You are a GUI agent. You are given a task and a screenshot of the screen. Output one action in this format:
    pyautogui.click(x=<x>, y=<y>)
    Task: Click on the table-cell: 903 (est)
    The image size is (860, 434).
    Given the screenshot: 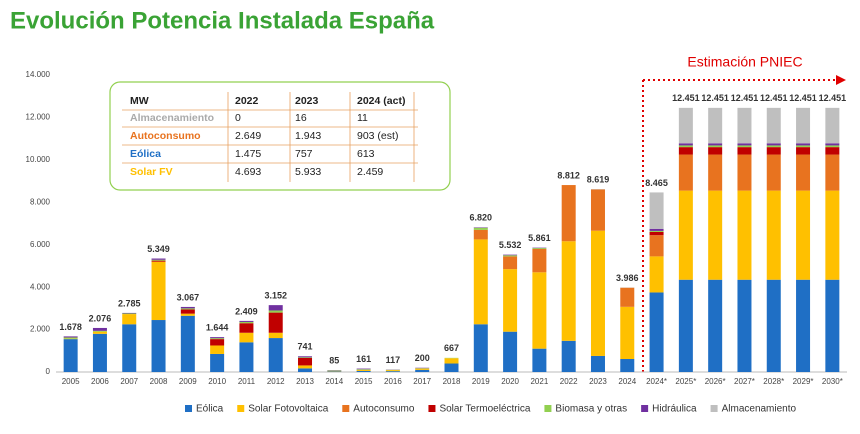 What is the action you would take?
    pyautogui.click(x=377, y=136)
    